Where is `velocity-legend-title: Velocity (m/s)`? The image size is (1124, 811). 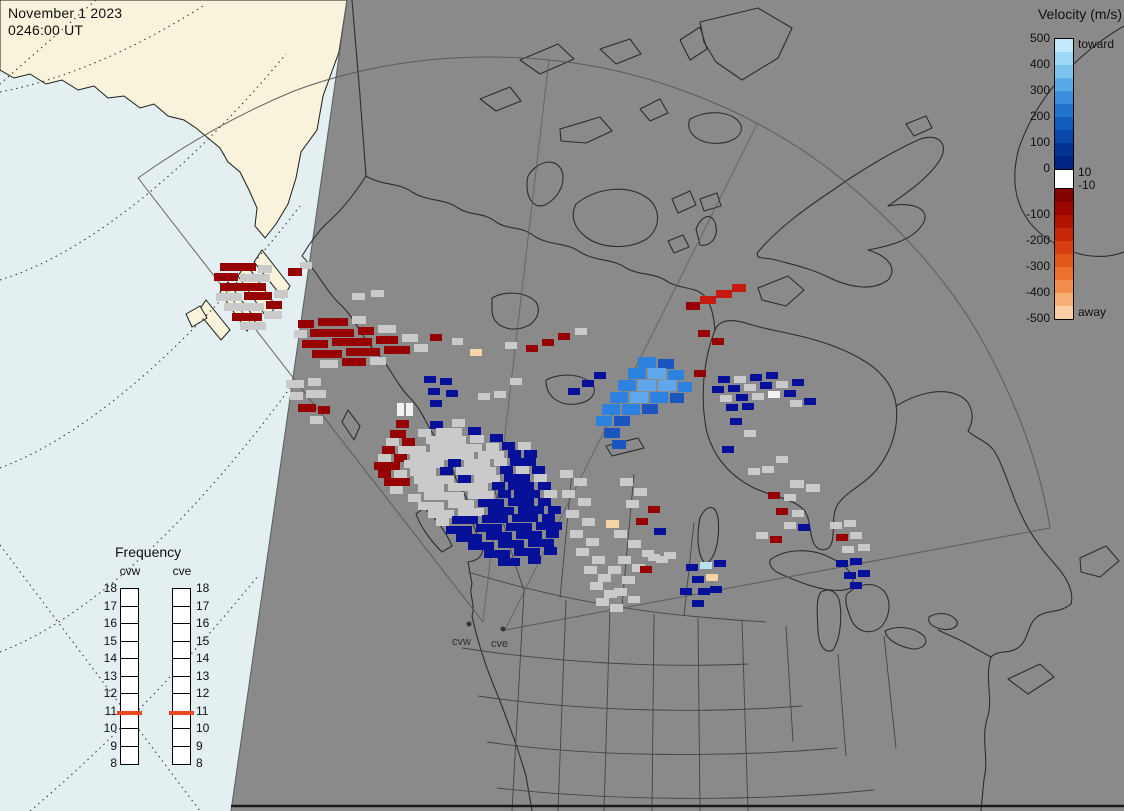
velocity-legend-title: Velocity (m/s) is located at coordinates (1079, 14).